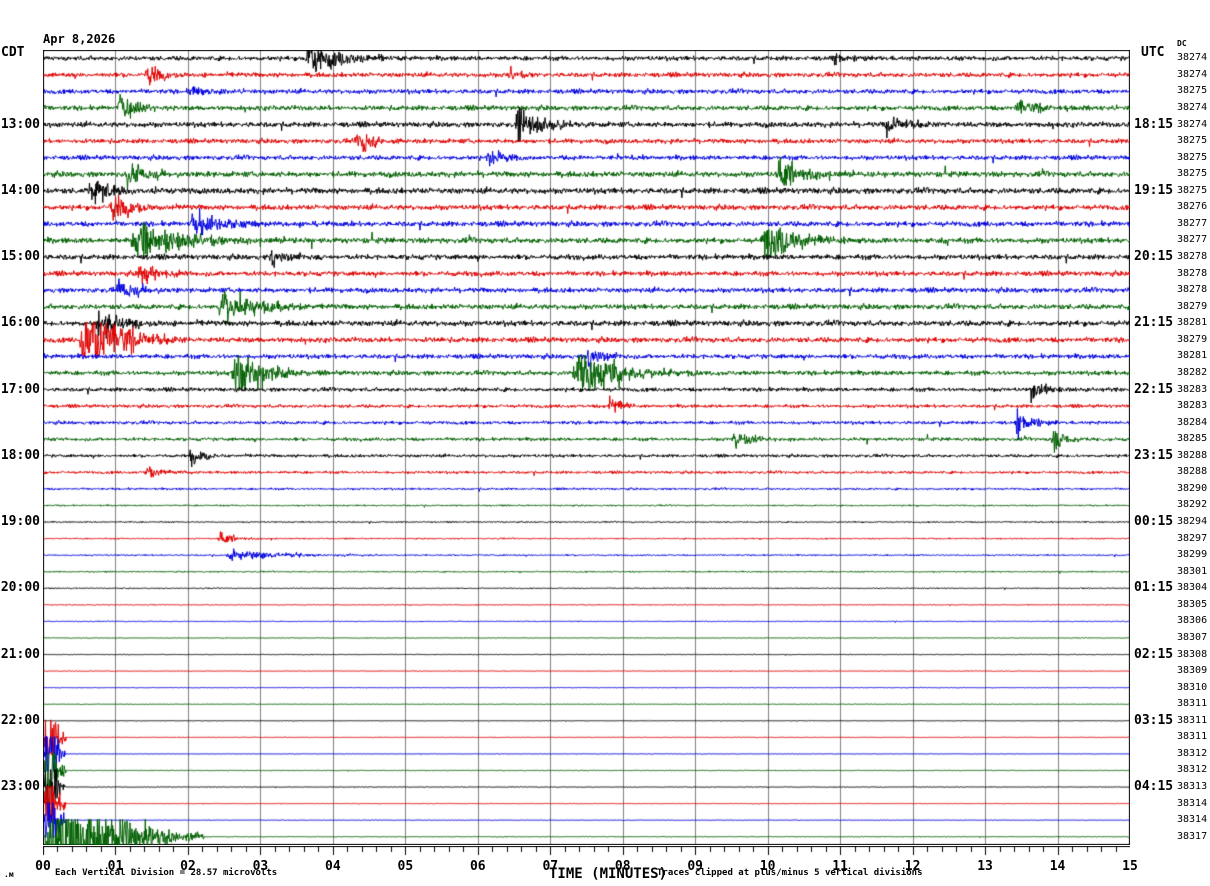 The image size is (1210, 886). I want to click on x-tick-label: 10, so click(767, 866).